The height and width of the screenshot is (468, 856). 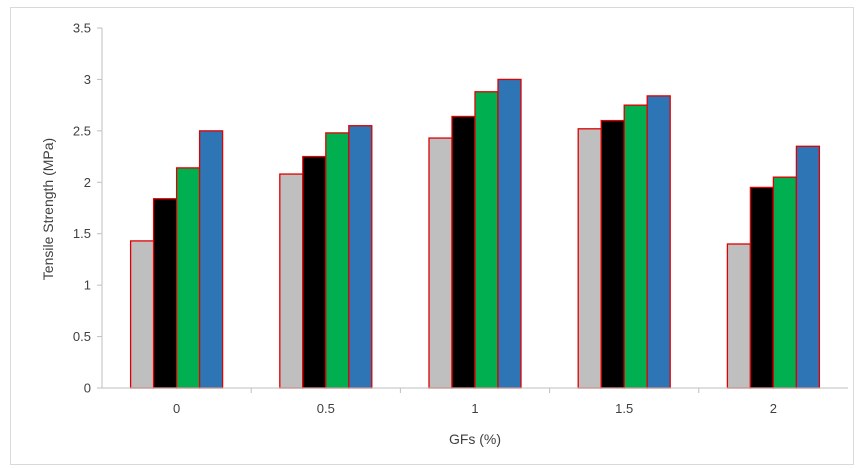 I want to click on y-axis-title: Tensile Strength (MPa), so click(x=48, y=209).